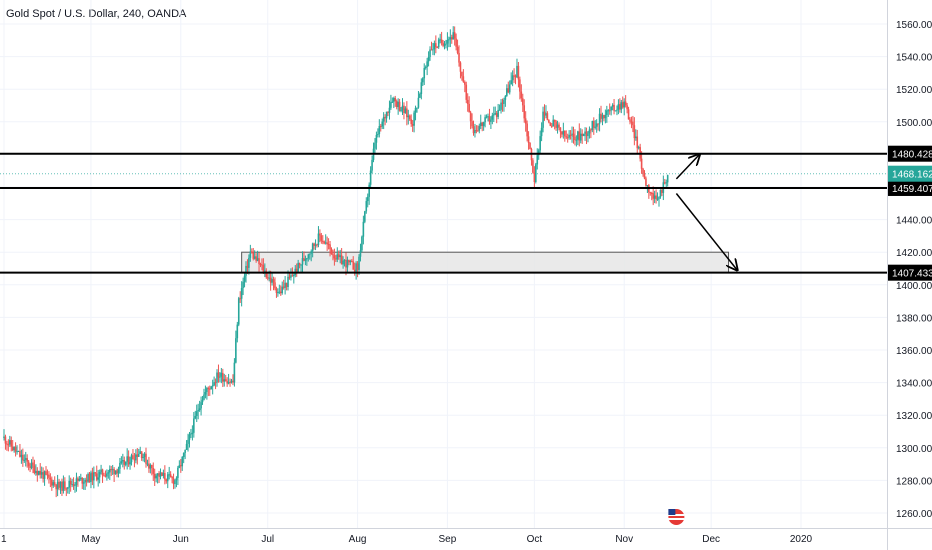 This screenshot has width=932, height=550. What do you see at coordinates (676, 519) in the screenshot?
I see `us-flag-stripe` at bounding box center [676, 519].